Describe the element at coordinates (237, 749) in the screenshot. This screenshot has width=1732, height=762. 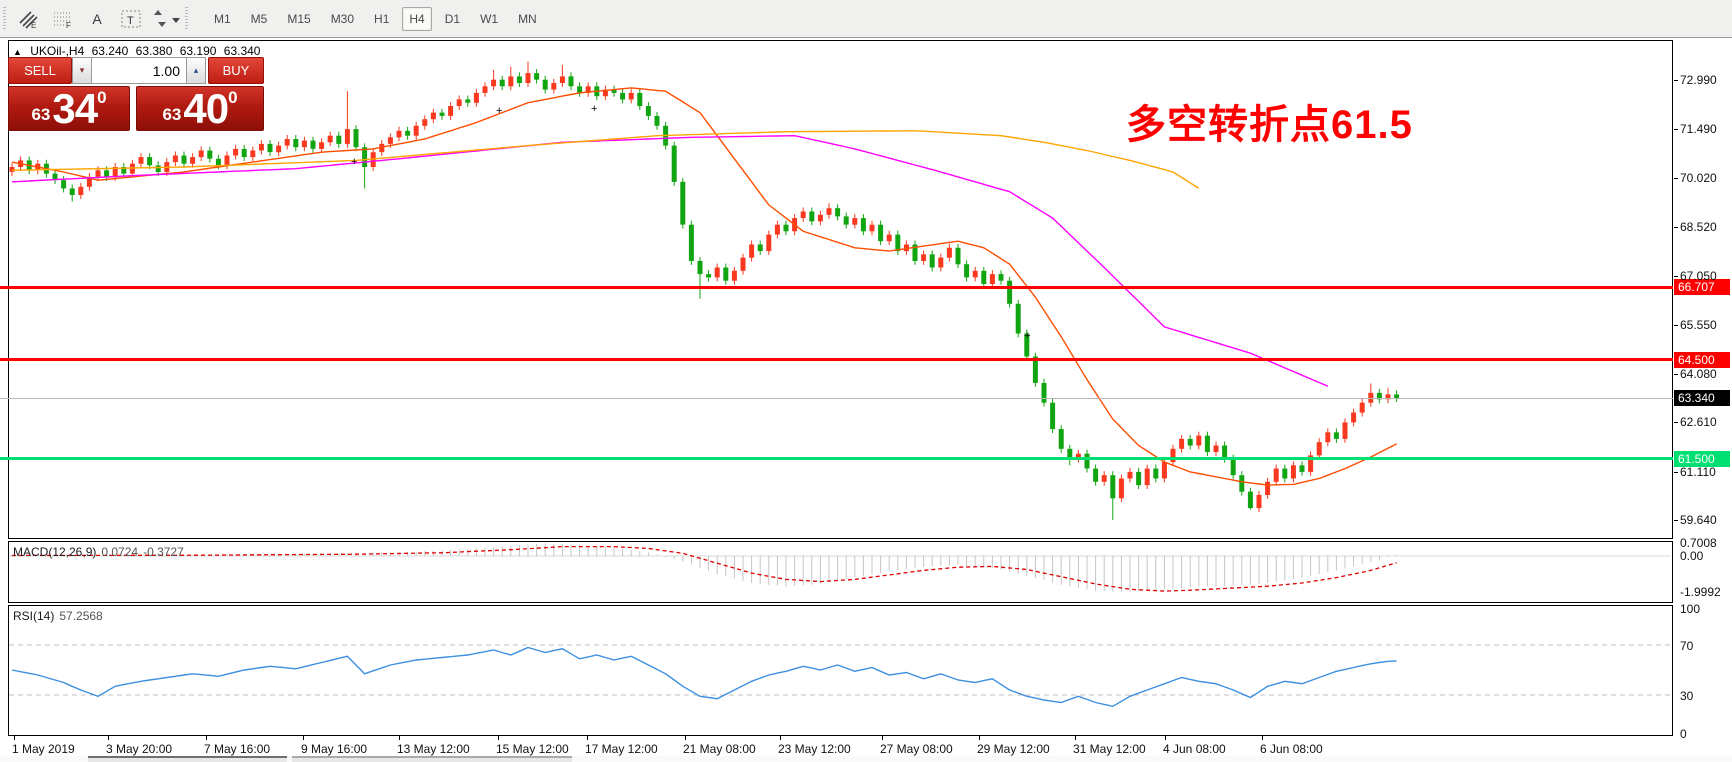
I see `time-axis-label: 7 May 16:00` at that location.